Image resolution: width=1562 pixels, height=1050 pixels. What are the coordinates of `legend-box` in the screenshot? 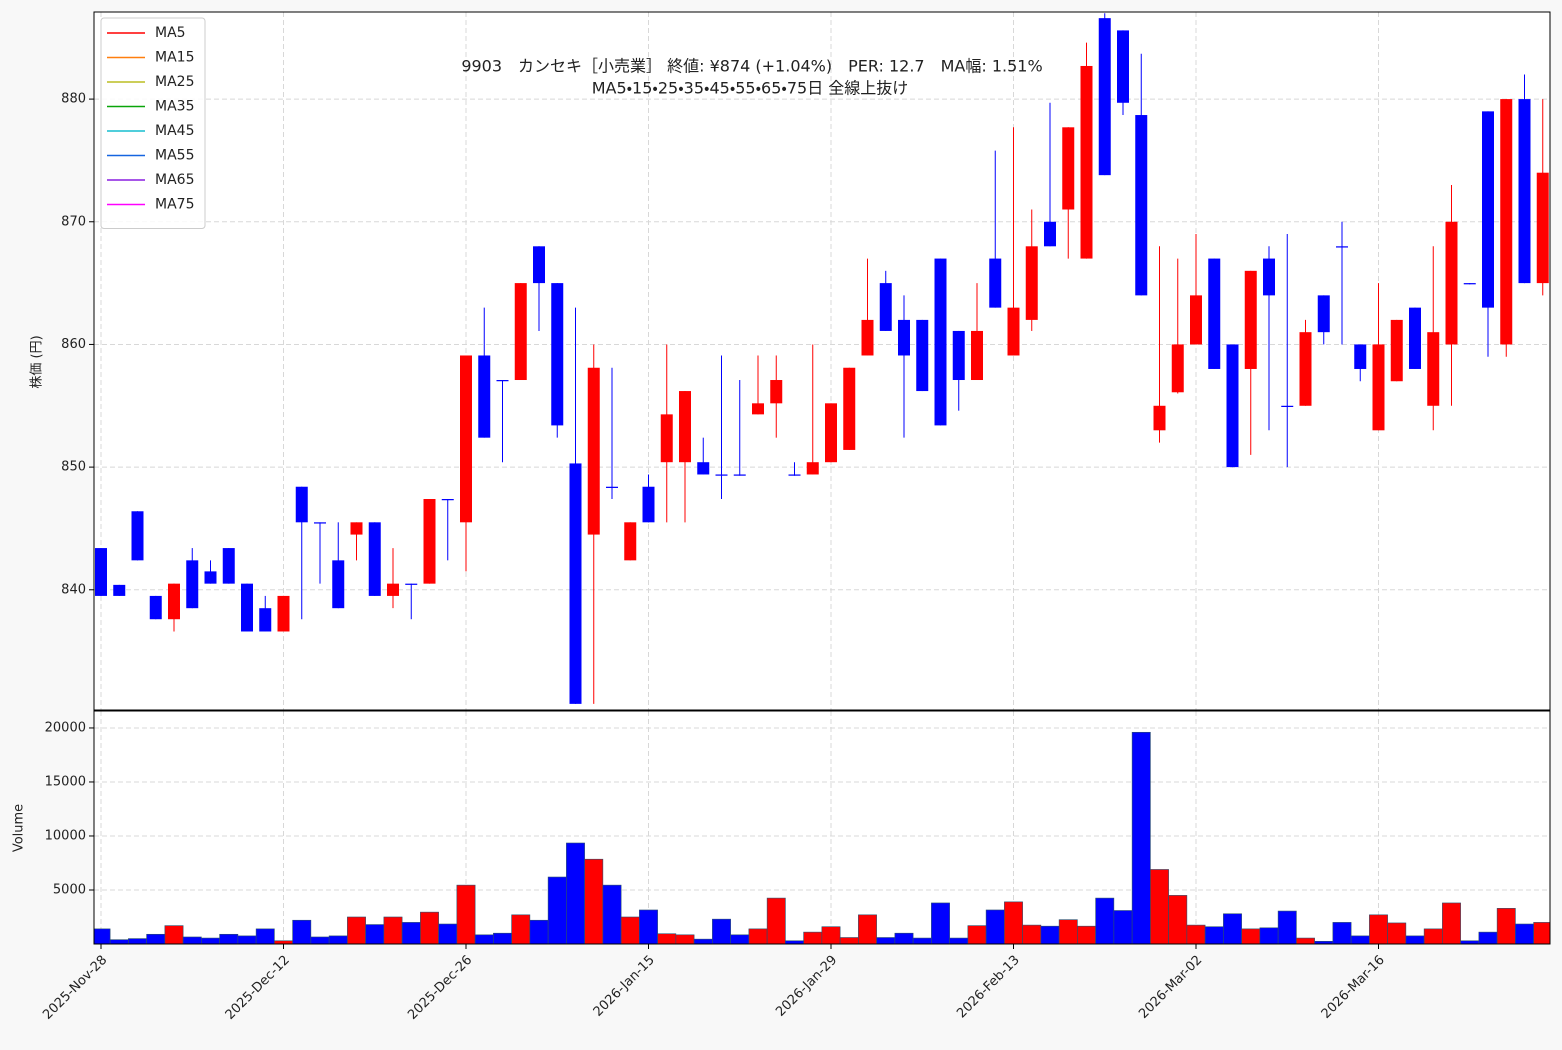 It's located at (153, 123).